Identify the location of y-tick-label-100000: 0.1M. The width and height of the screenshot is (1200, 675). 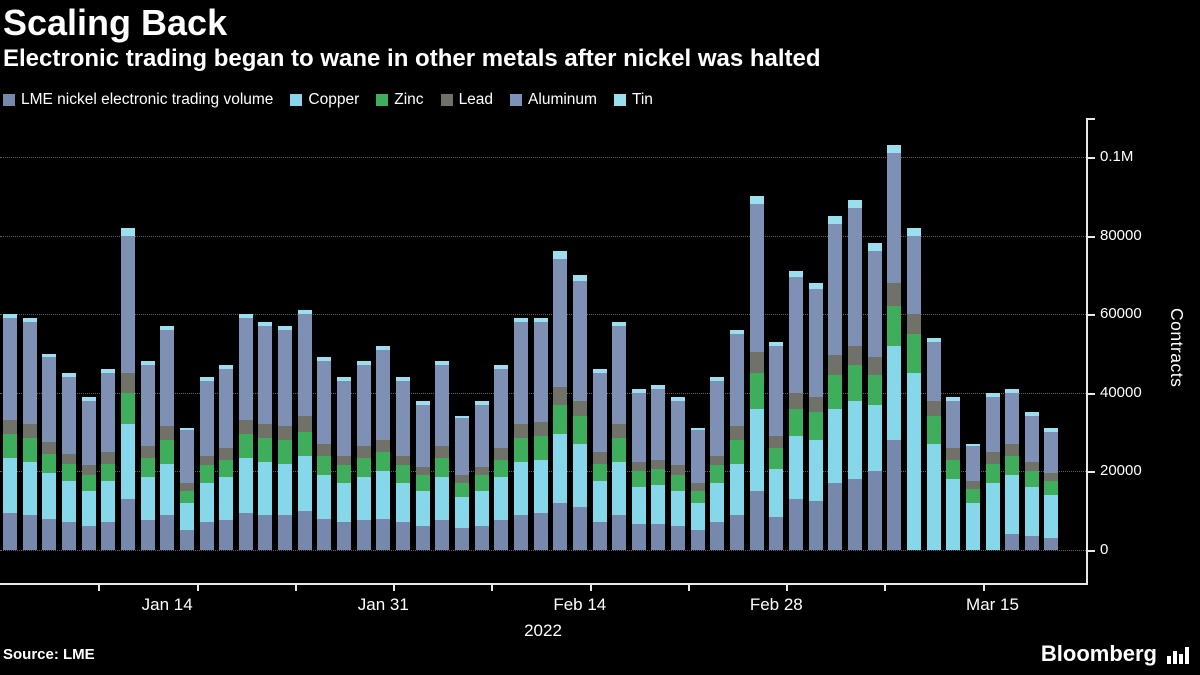
(1117, 156).